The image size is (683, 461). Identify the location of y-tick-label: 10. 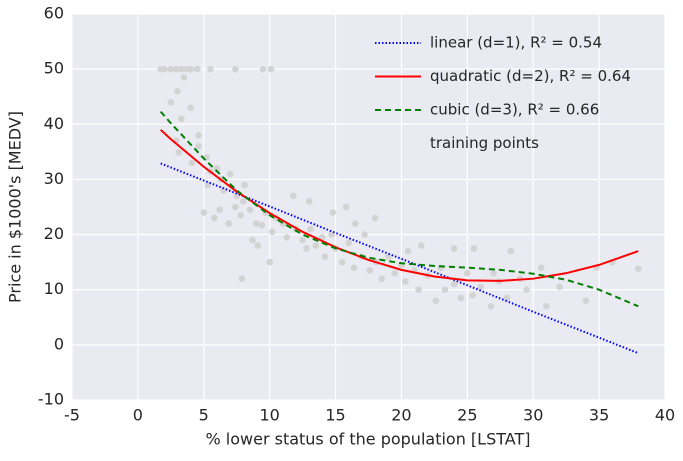
(54, 288).